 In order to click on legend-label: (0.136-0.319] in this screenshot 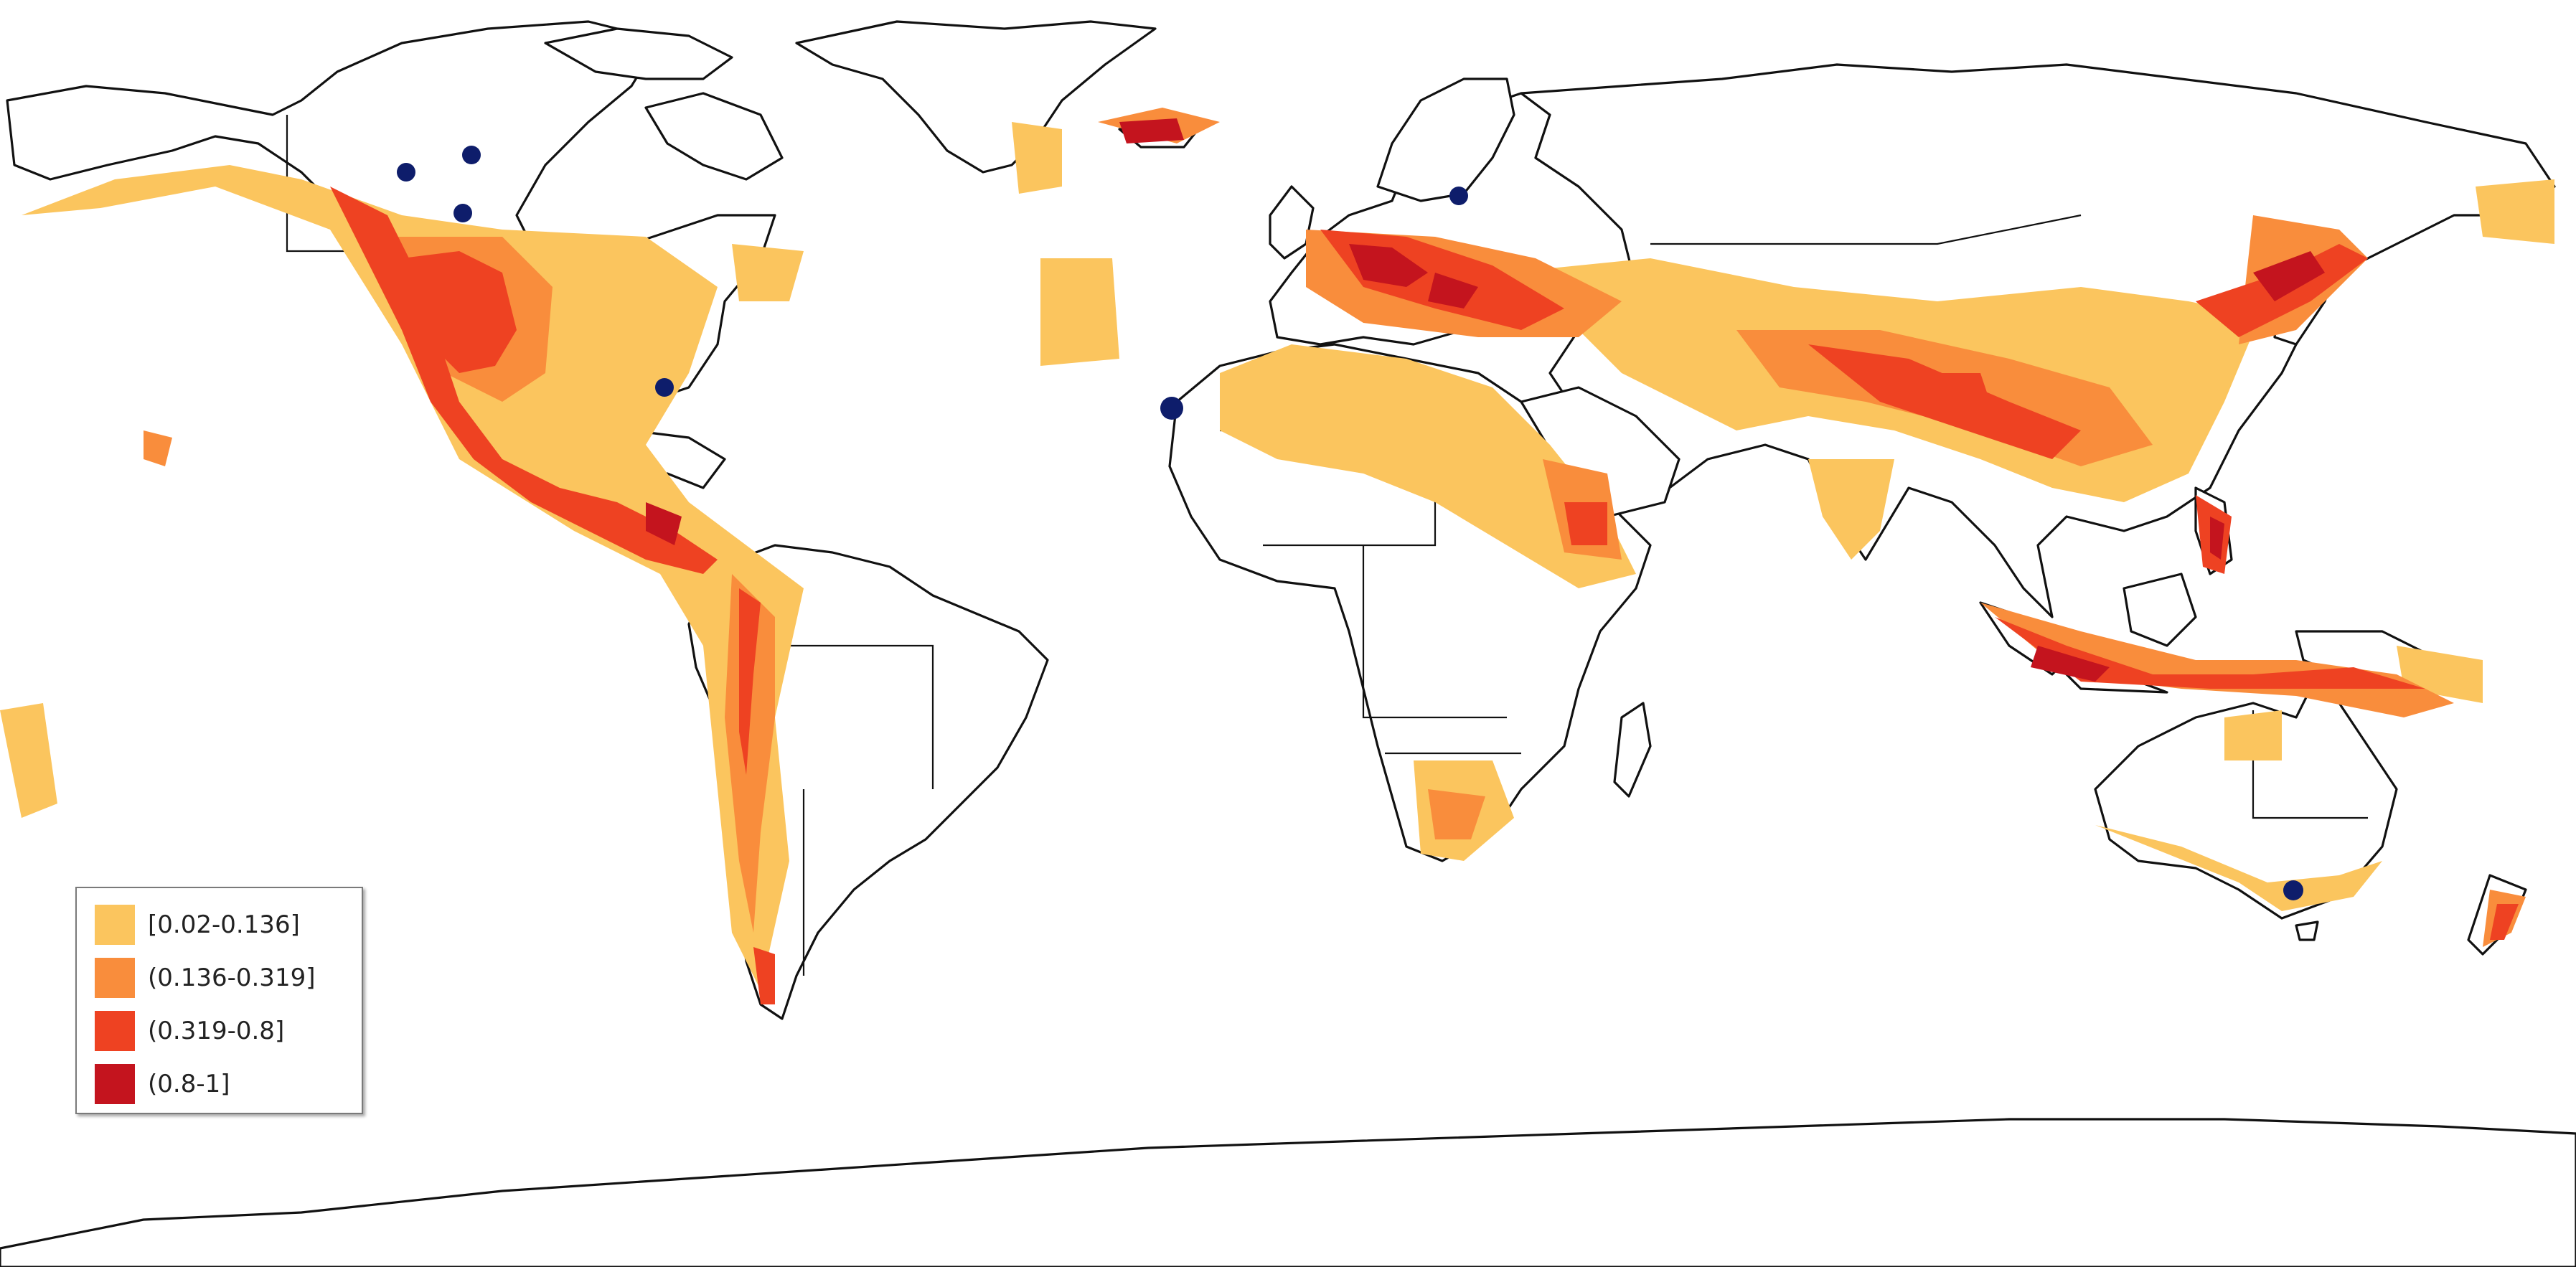, I will do `click(232, 978)`.